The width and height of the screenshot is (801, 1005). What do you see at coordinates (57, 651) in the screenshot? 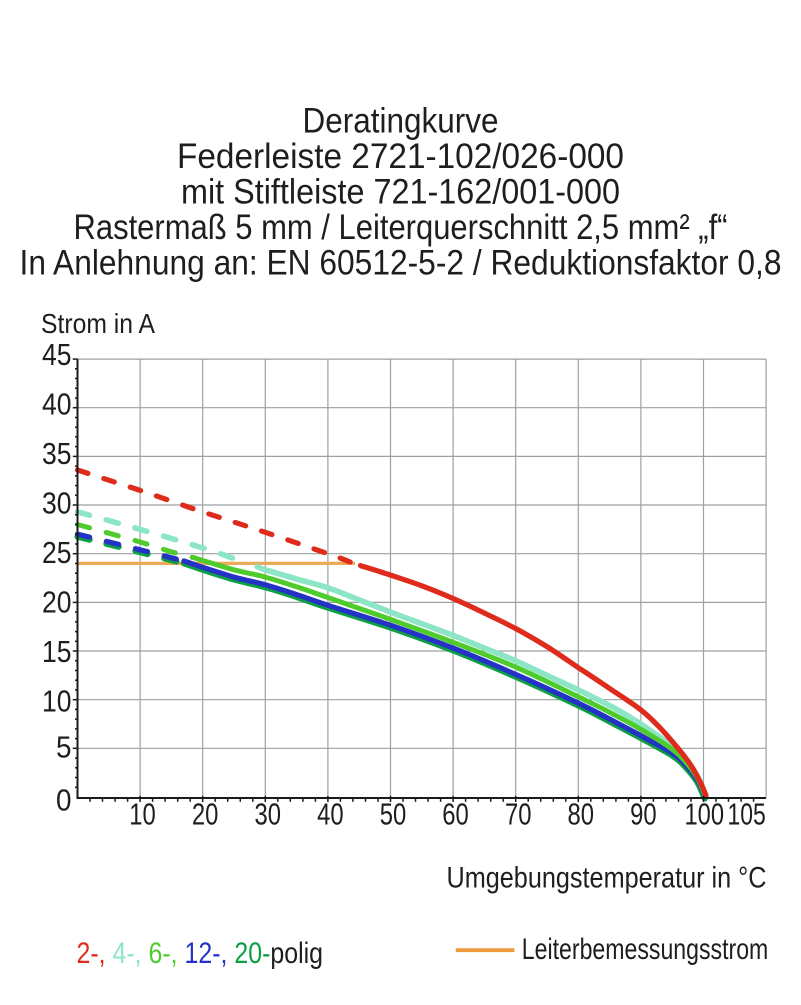
I see `svg-text: 15` at bounding box center [57, 651].